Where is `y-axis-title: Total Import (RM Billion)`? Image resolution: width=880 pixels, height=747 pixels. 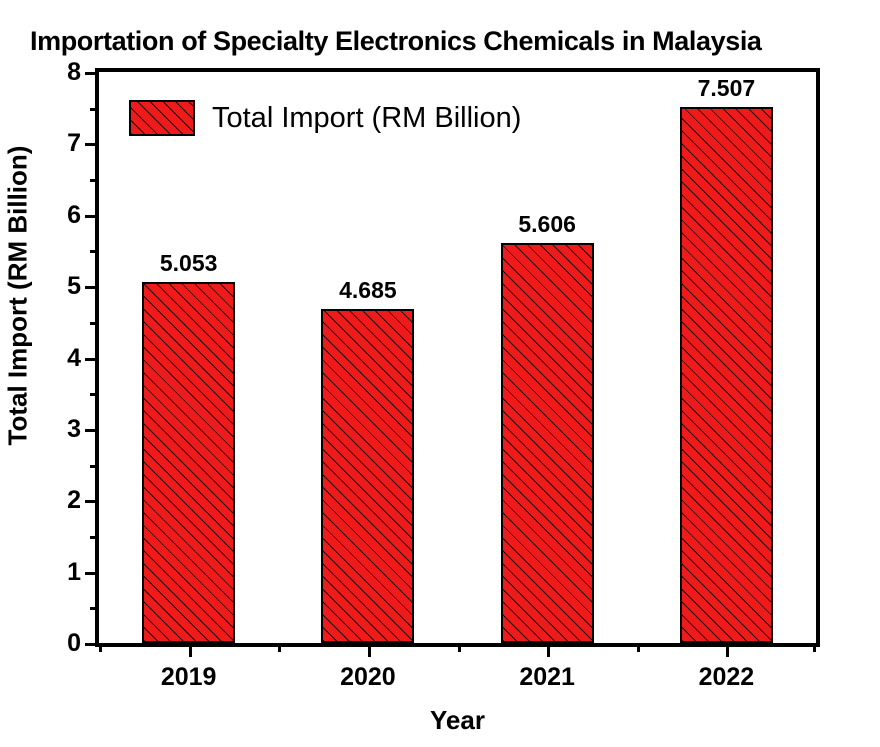
y-axis-title: Total Import (RM Billion) is located at coordinates (17, 295).